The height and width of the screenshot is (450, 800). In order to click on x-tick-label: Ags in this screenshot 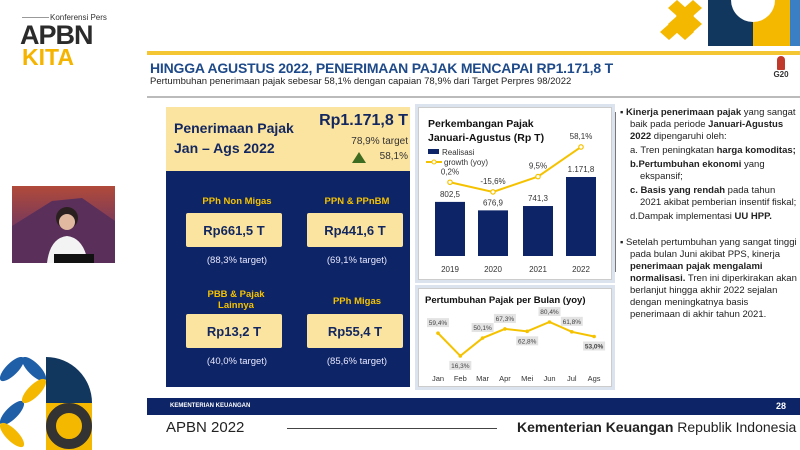, I will do `click(594, 378)`.